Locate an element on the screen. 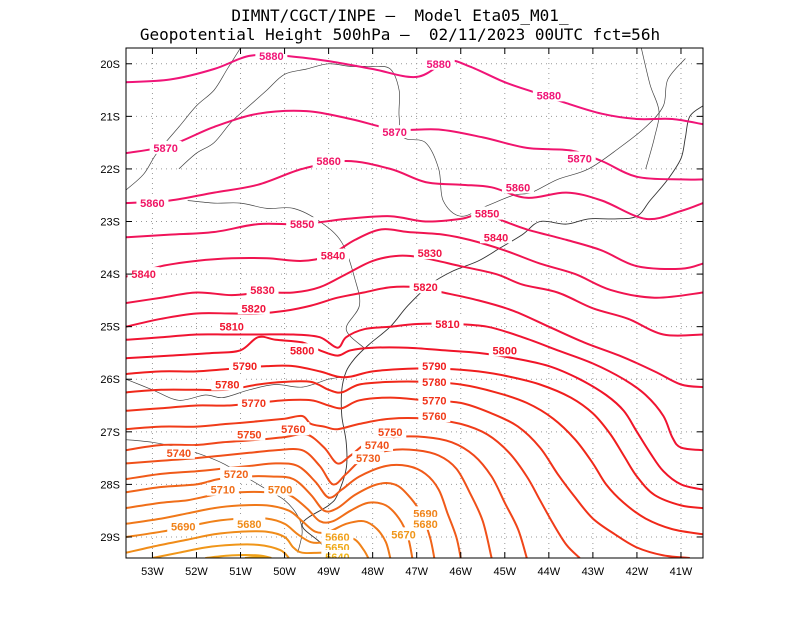 The width and height of the screenshot is (800, 618). contour-label-5750: 5750 is located at coordinates (249, 435).